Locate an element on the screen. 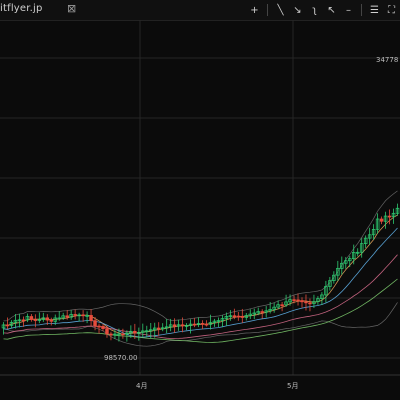 The height and width of the screenshot is (400, 400). low-price-label: 98570.00 is located at coordinates (120, 358).